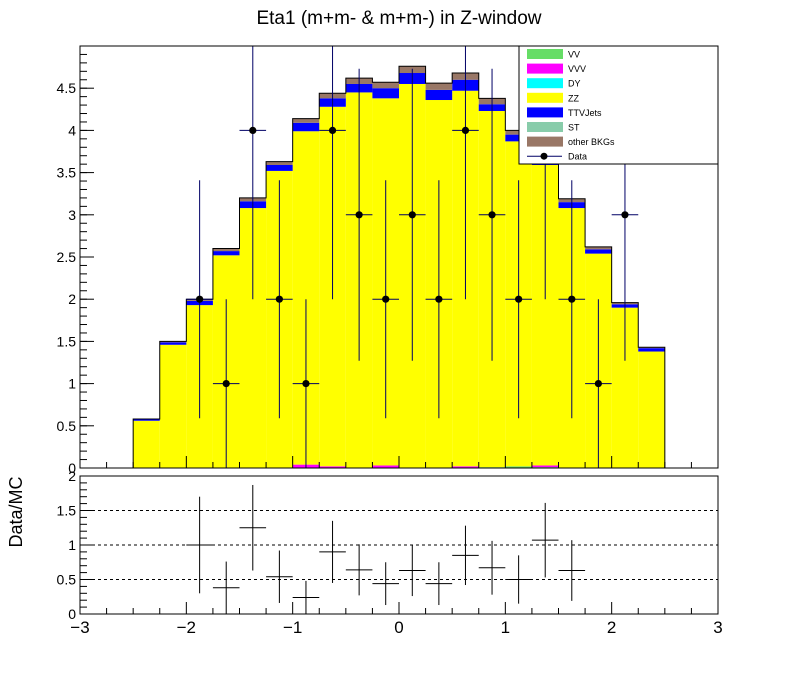 This screenshot has width=798, height=676. Describe the element at coordinates (72, 545) in the screenshot. I see `ratio-y-tick-label: 1` at that location.